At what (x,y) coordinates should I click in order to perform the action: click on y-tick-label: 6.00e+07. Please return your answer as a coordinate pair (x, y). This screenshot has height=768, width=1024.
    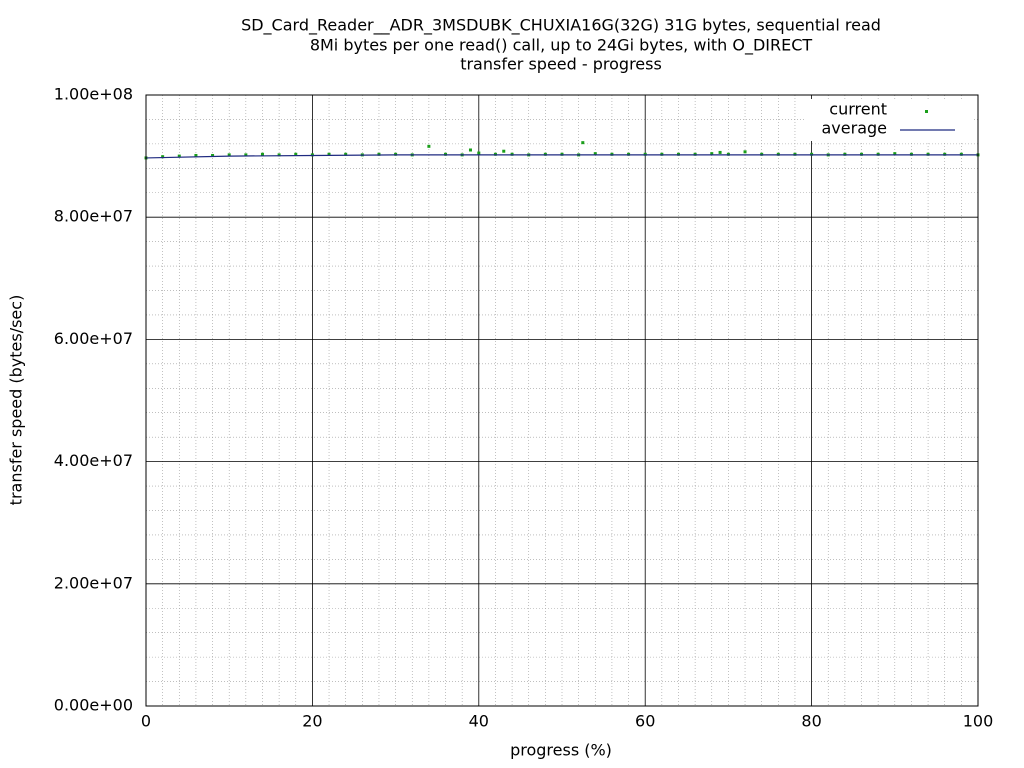
    Looking at the image, I should click on (93, 338).